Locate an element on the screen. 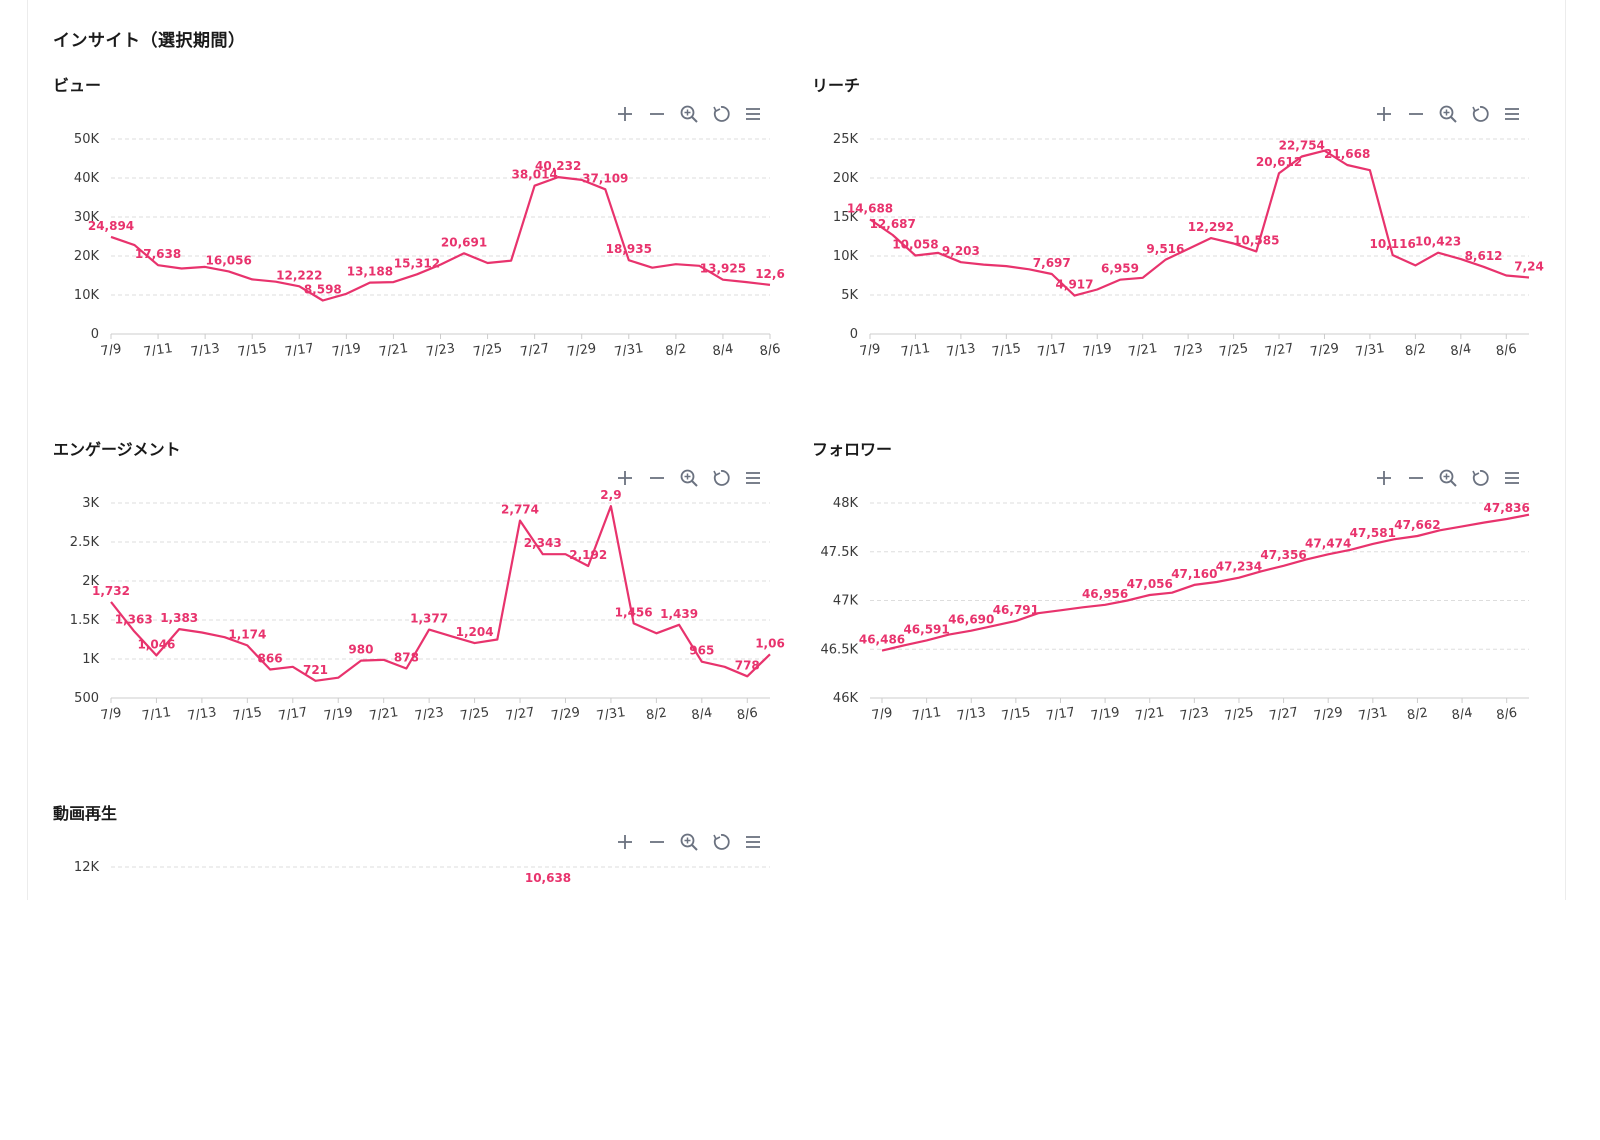  y-tick-label: 15K is located at coordinates (846, 217).